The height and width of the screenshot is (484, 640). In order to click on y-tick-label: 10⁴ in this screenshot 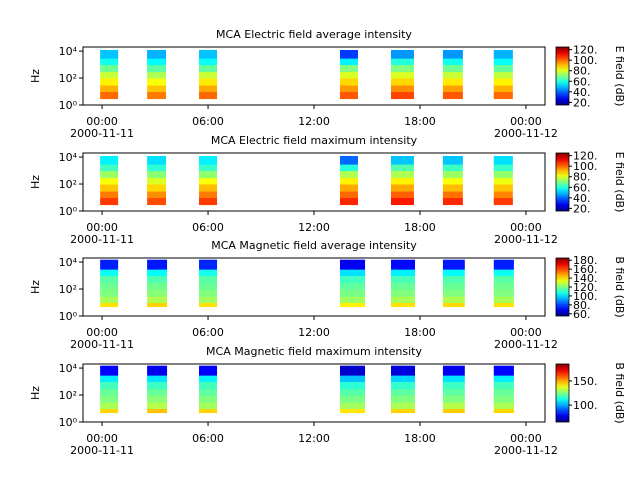, I will do `click(68, 368)`.